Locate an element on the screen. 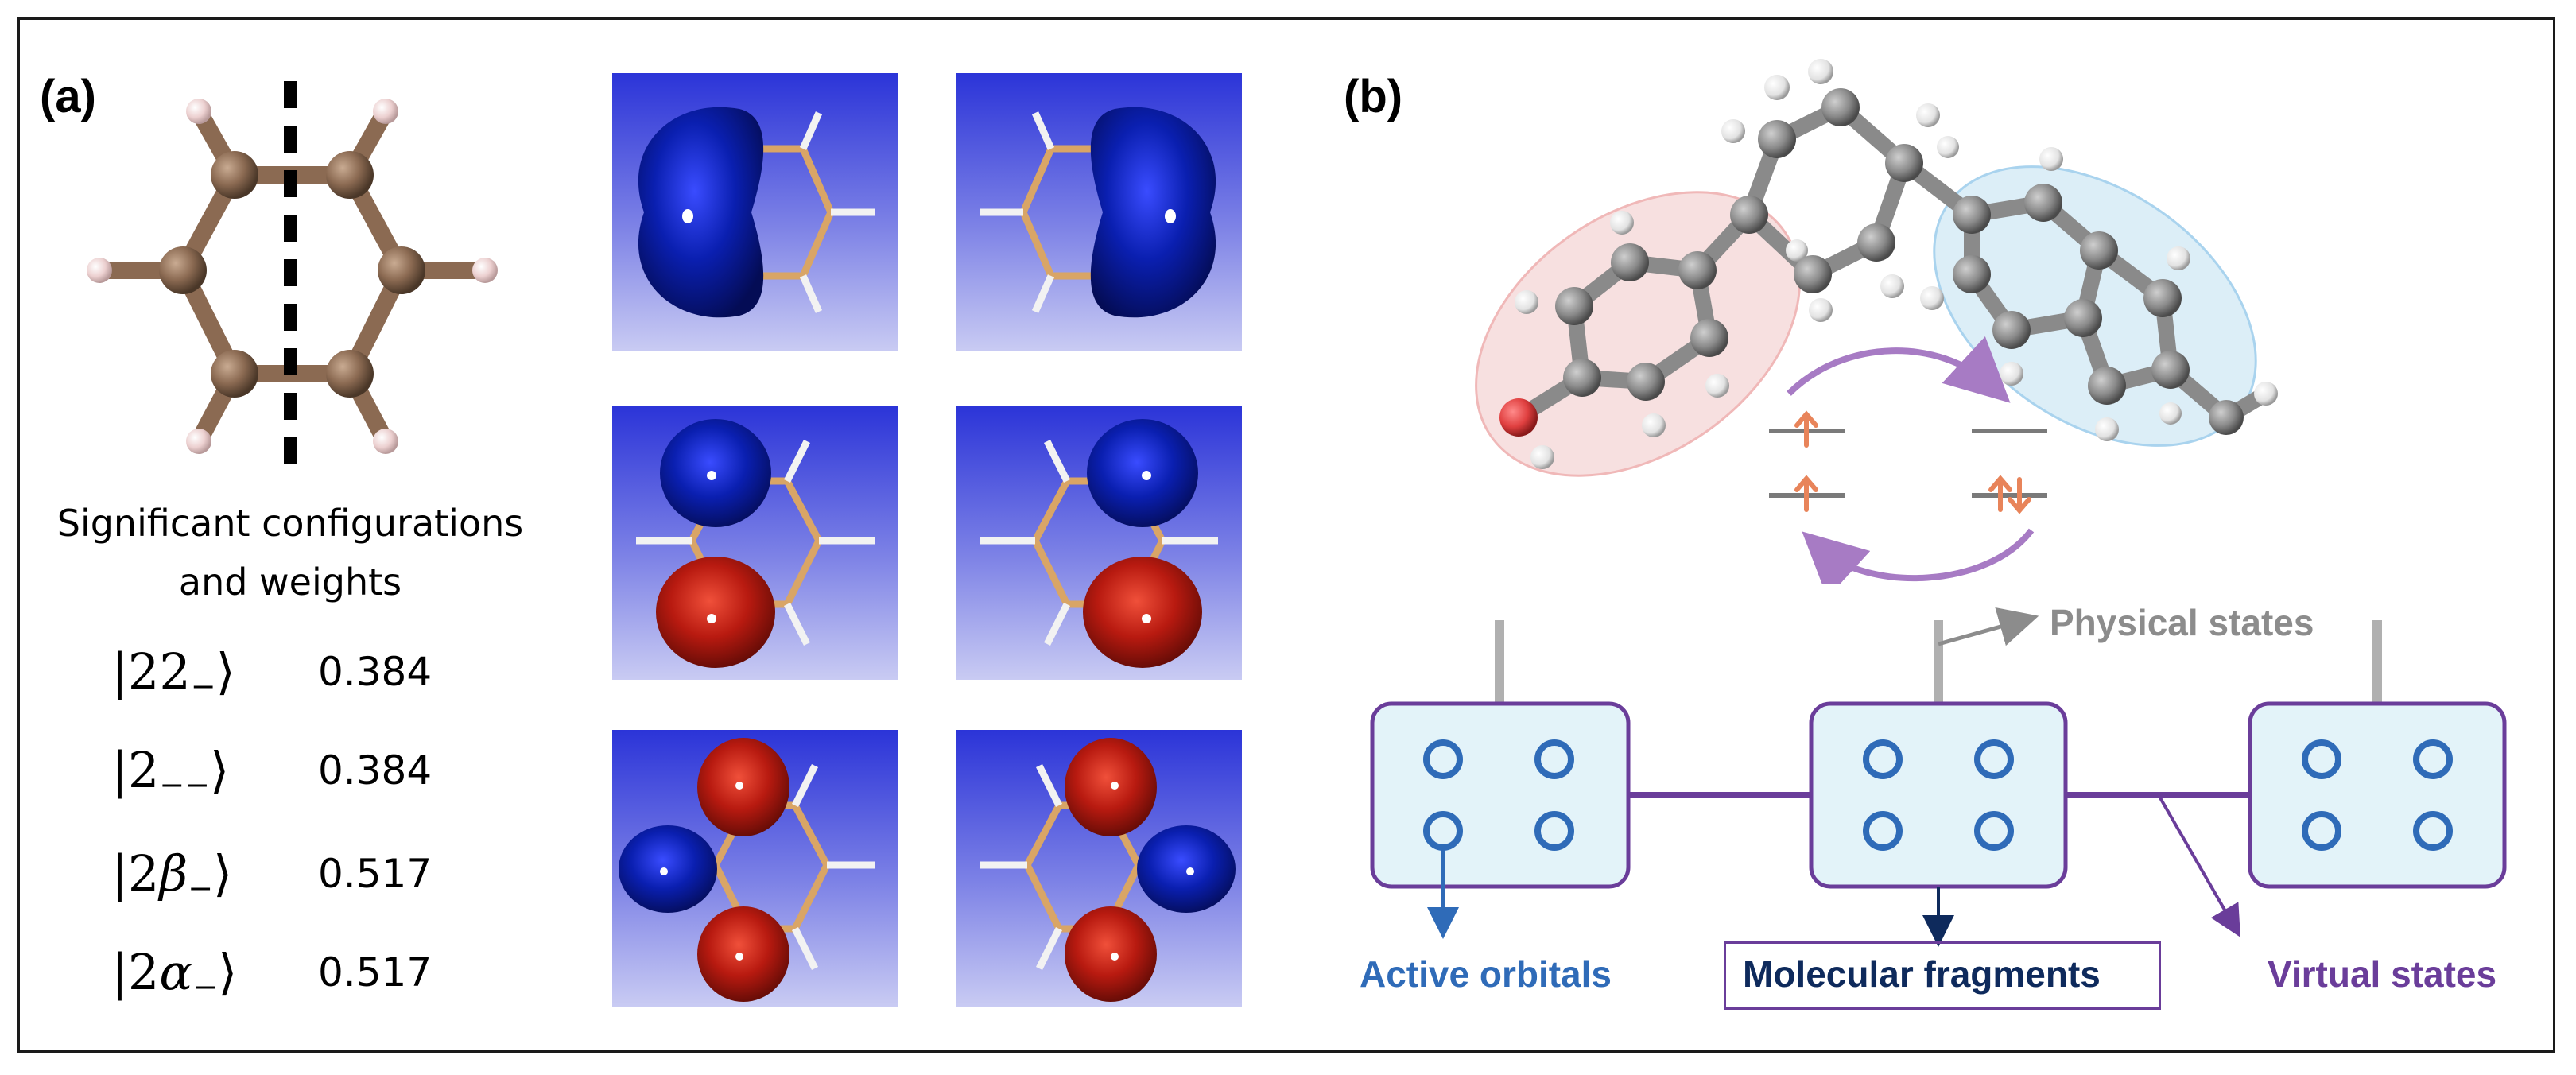 This screenshot has height=1075, width=2576. backward-transfer-arrow is located at coordinates (1919, 556).